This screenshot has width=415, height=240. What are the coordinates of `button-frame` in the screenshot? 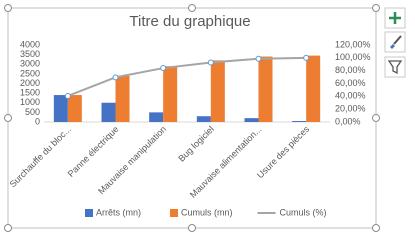 It's located at (395, 67).